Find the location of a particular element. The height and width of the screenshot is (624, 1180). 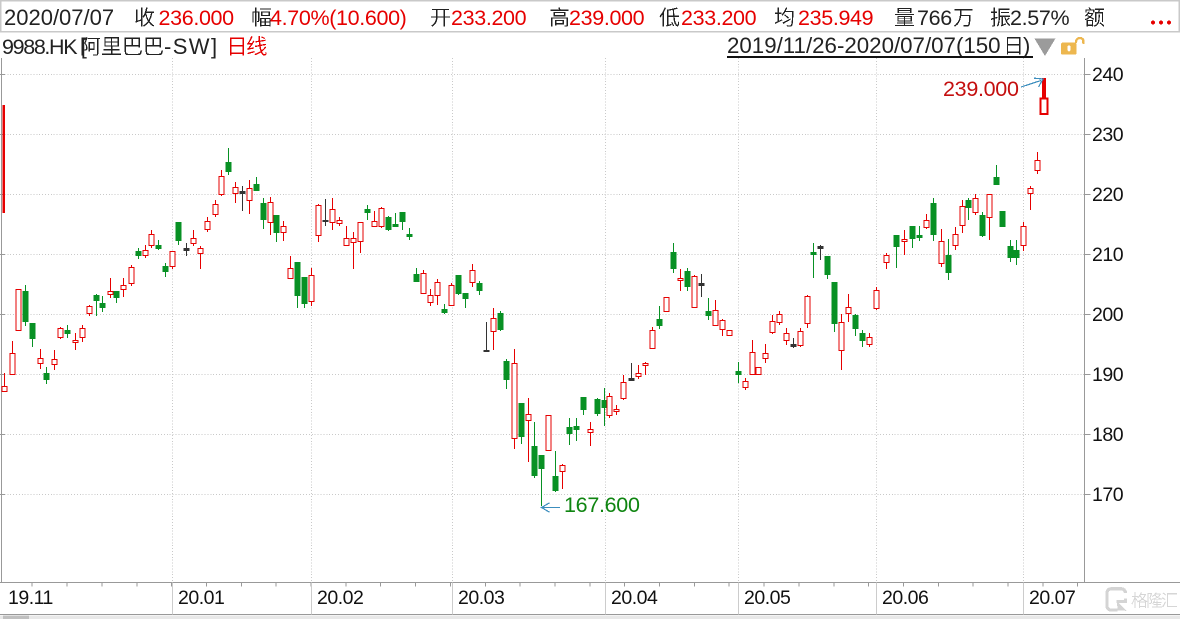

svg-text: 200 is located at coordinates (1108, 315).